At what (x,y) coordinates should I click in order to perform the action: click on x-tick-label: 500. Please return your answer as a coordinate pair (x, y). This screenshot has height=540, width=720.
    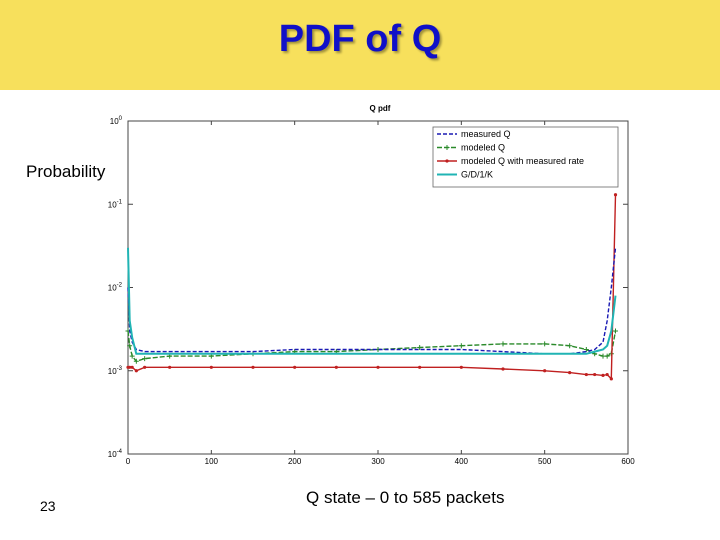
    Looking at the image, I should click on (545, 461).